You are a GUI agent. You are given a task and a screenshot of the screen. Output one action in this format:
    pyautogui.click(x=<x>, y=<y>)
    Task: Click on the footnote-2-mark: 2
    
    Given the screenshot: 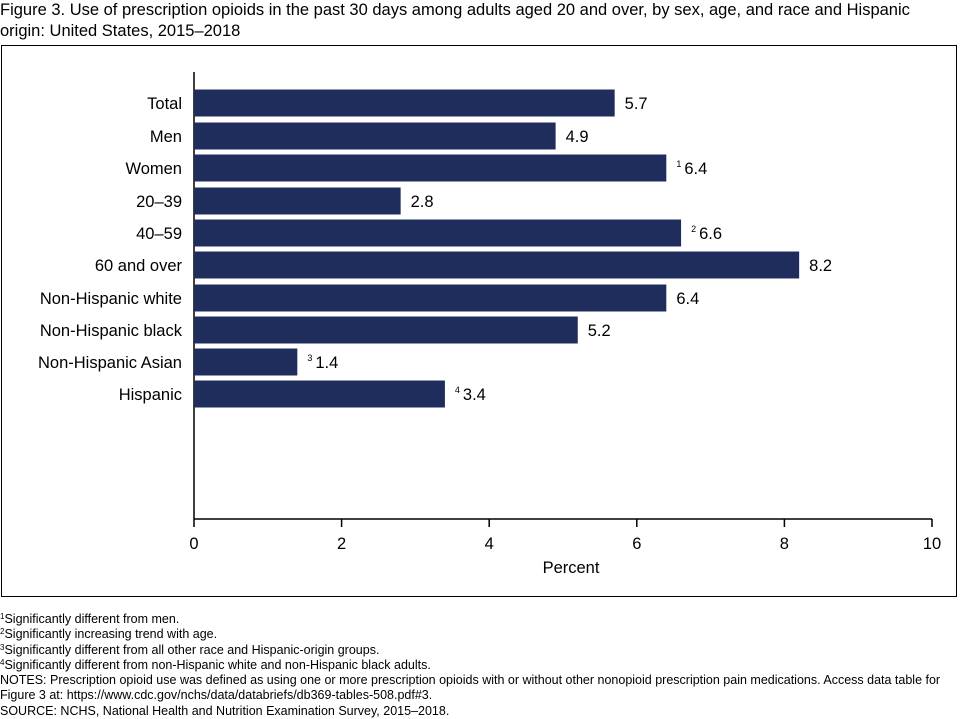 What is the action you would take?
    pyautogui.click(x=2, y=632)
    